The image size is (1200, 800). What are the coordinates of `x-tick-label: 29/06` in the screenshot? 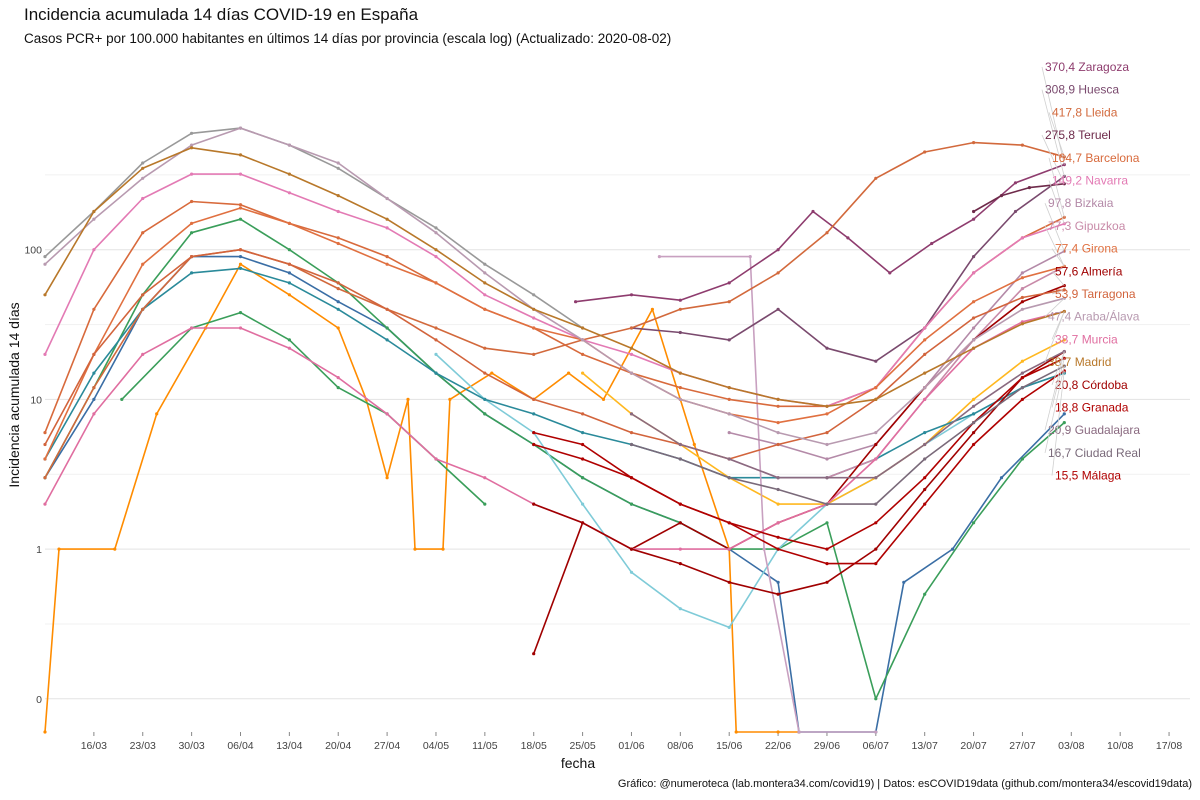 It's located at (827, 746).